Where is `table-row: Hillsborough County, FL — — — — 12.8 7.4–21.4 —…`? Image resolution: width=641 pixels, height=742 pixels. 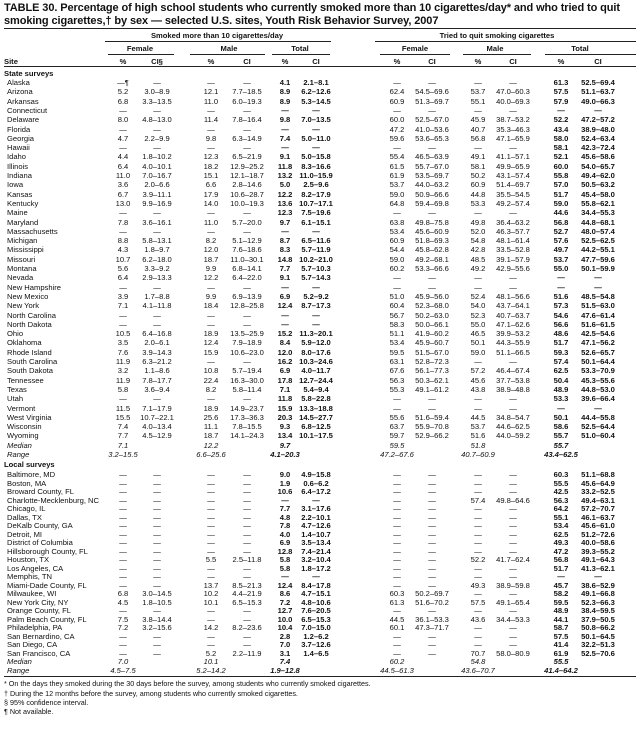 table-row: Hillsborough County, FL — — — — 12.8 7.4–21.4 —… is located at coordinates (320, 551).